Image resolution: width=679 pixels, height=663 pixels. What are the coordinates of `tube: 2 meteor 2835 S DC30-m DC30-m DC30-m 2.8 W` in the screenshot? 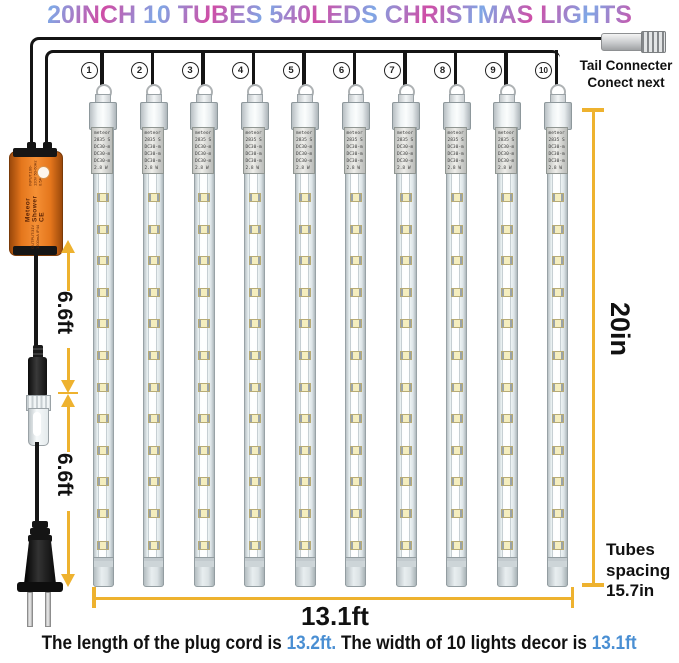 It's located at (152, 320).